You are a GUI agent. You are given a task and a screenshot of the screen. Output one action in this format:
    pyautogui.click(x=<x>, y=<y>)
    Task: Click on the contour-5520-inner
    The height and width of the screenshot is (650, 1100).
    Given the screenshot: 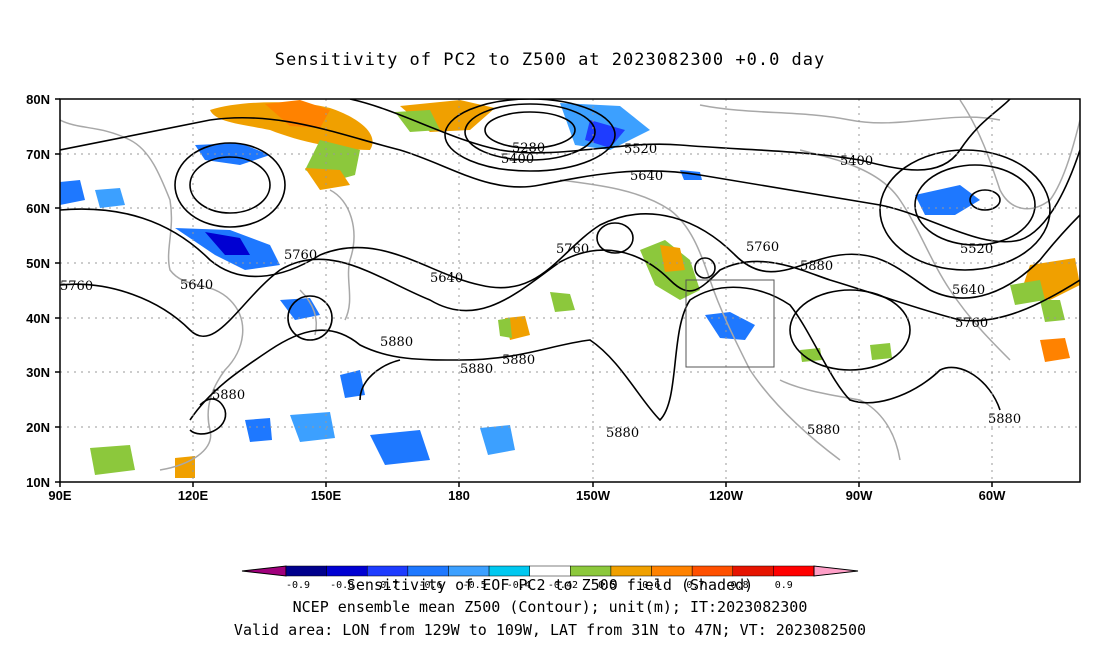 What is the action you would take?
    pyautogui.click(x=530, y=135)
    